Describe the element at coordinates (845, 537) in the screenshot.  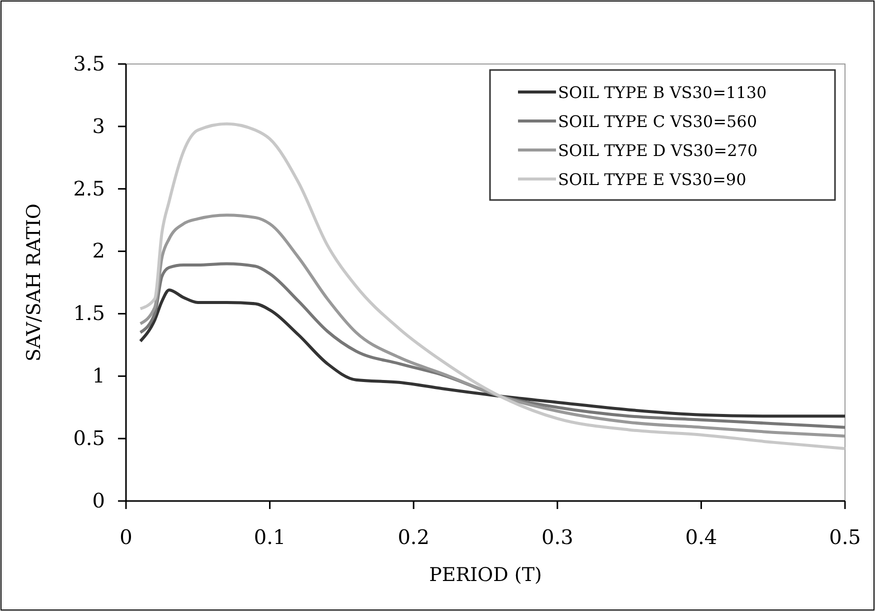
I see `x-tick-label: 0.5` at that location.